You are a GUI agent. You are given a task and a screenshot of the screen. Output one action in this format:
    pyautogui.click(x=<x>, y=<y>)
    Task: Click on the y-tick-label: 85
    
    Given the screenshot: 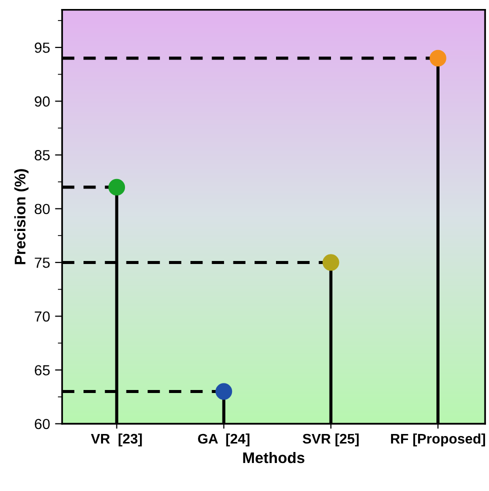 What is the action you would take?
    pyautogui.click(x=42, y=155)
    